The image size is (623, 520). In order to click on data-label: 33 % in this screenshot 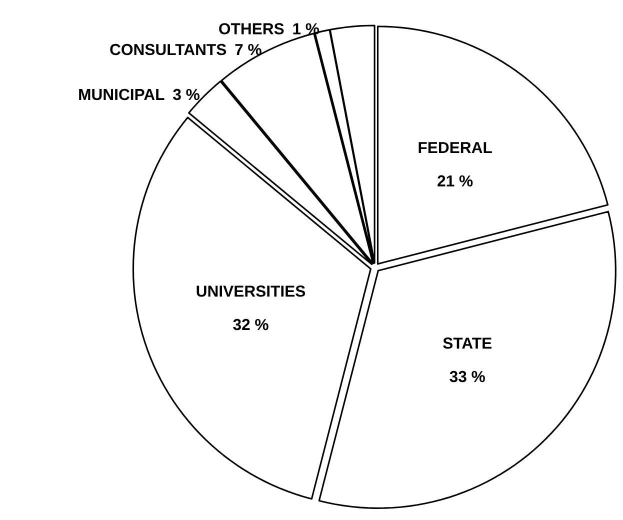, I will do `click(467, 376)`.